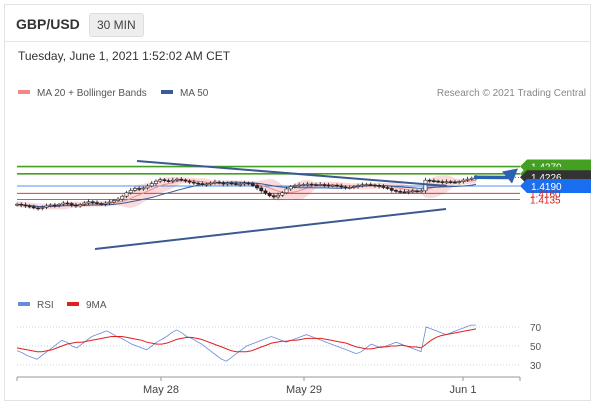 This screenshot has height=405, width=595. I want to click on ma20-line, so click(246, 193).